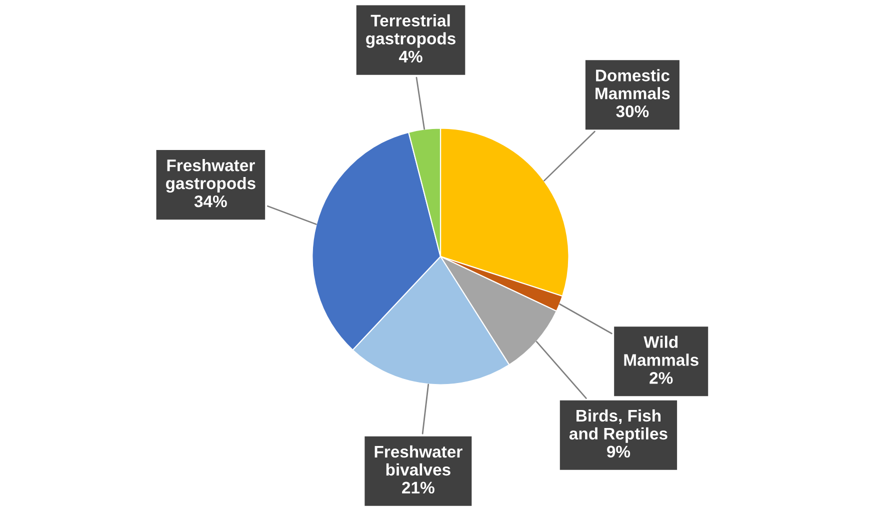  I want to click on data-label: 34%, so click(210, 201).